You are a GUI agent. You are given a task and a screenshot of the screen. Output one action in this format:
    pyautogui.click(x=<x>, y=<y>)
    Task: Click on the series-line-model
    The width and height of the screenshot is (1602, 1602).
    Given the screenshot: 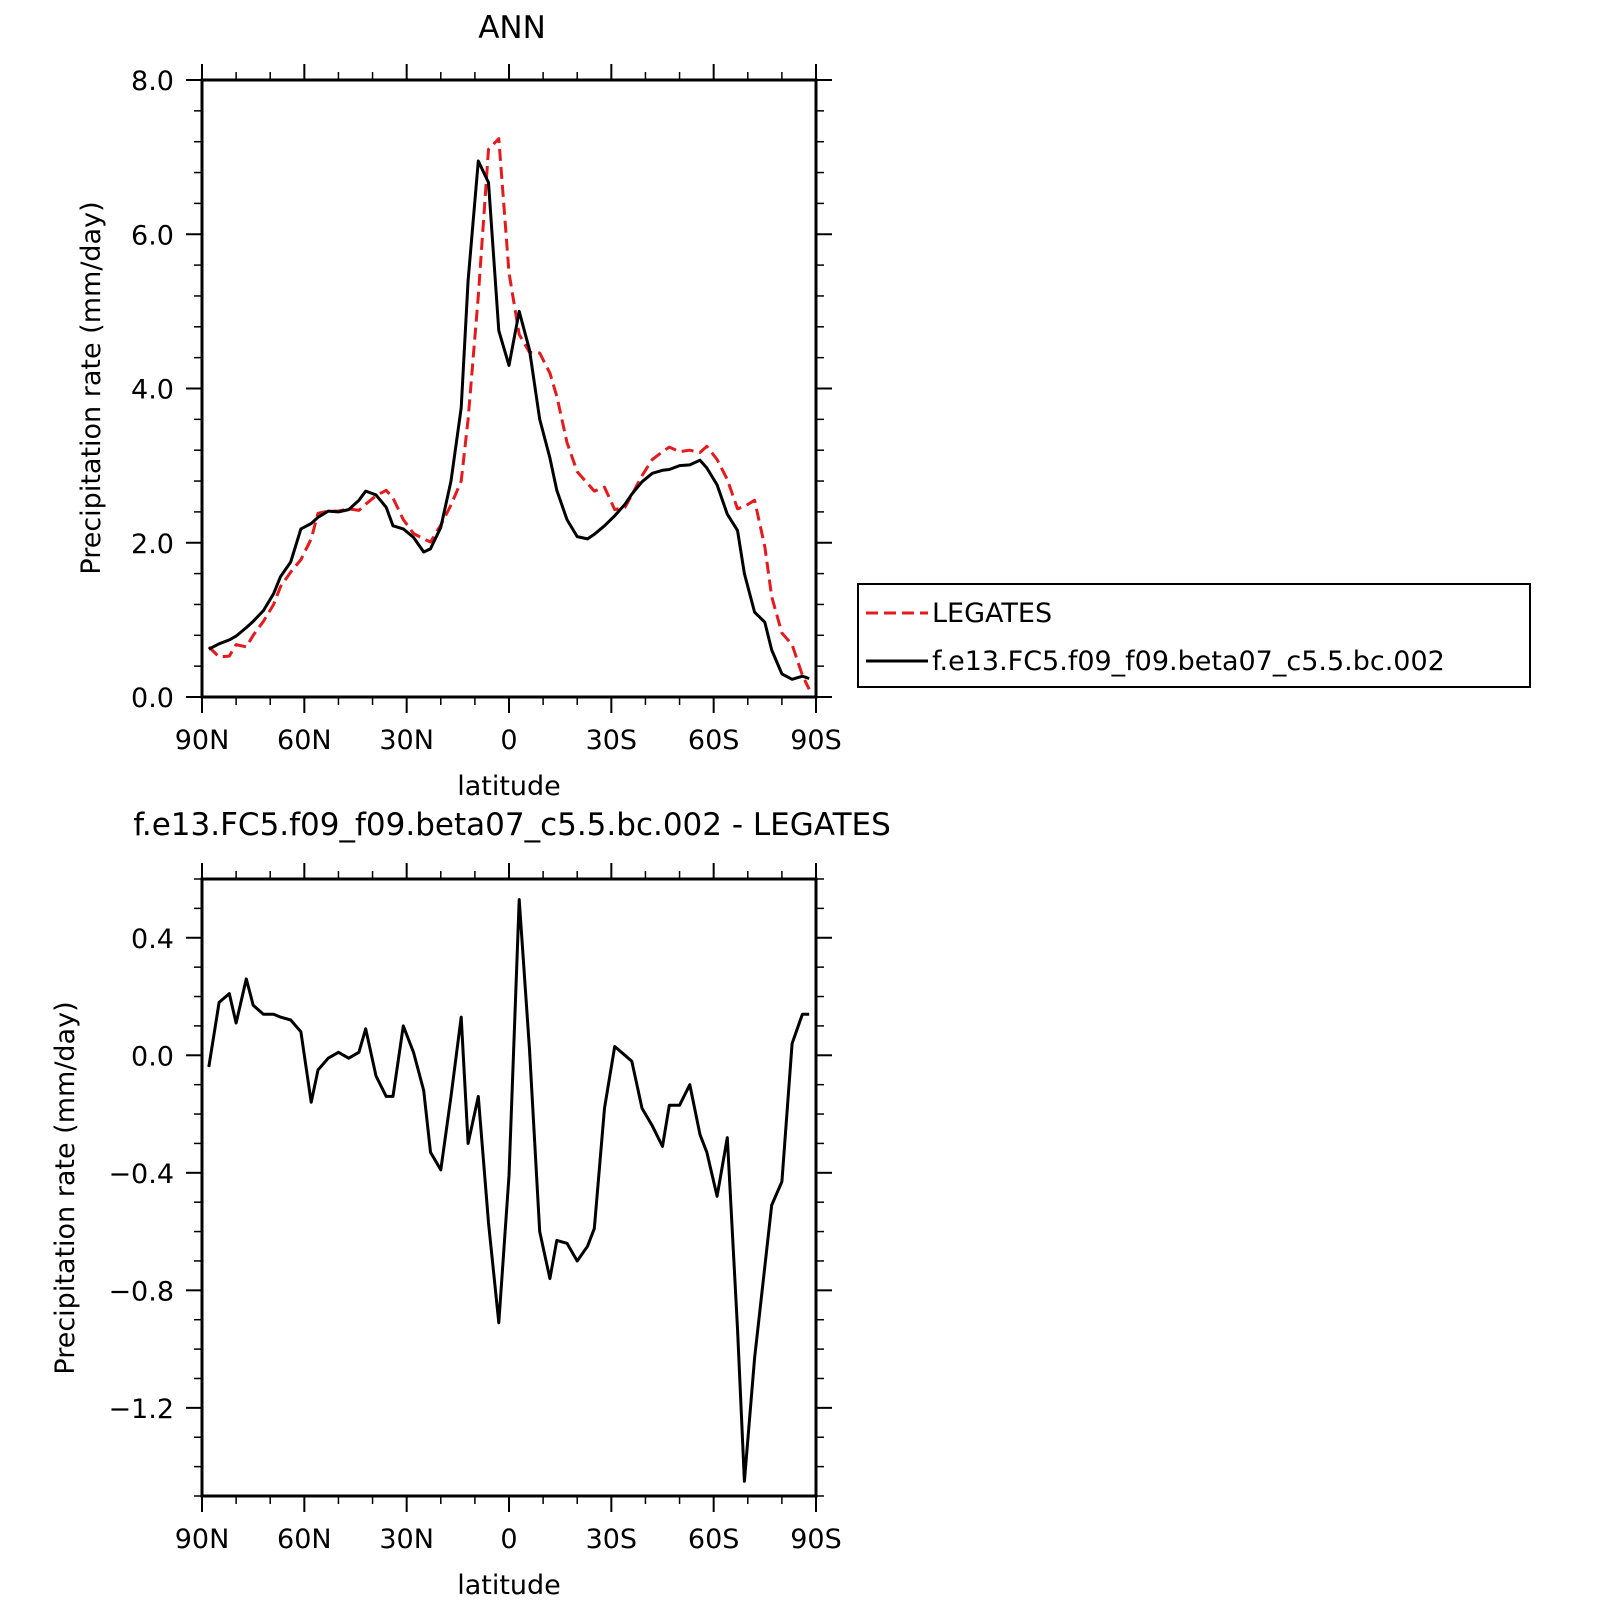 What is the action you would take?
    pyautogui.click(x=509, y=420)
    